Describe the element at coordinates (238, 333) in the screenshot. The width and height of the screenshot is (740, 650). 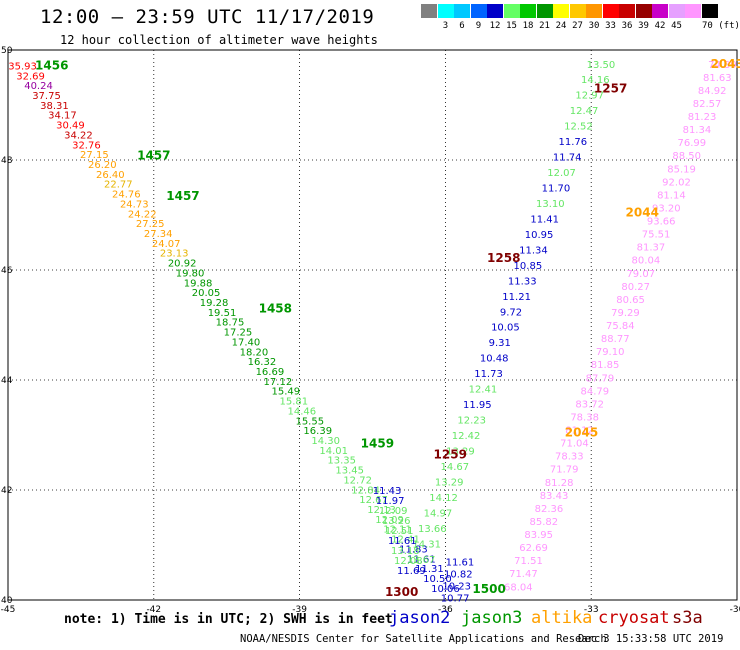
I see `wave-height-label: 17.25` at that location.